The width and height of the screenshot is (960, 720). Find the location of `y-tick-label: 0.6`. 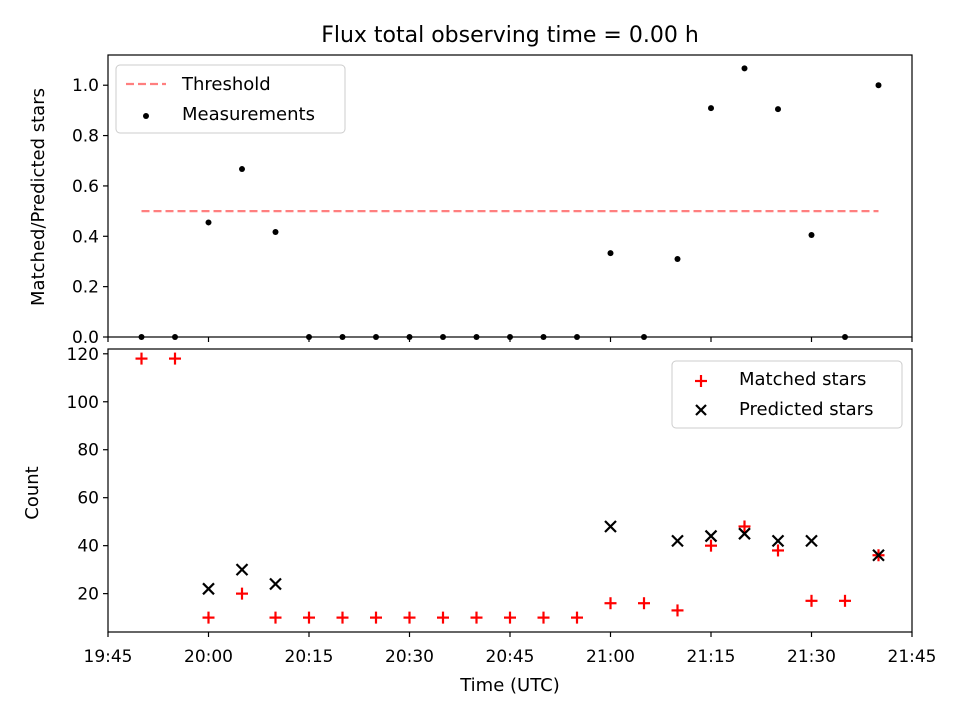

y-tick-label: 0.6 is located at coordinates (85, 187).